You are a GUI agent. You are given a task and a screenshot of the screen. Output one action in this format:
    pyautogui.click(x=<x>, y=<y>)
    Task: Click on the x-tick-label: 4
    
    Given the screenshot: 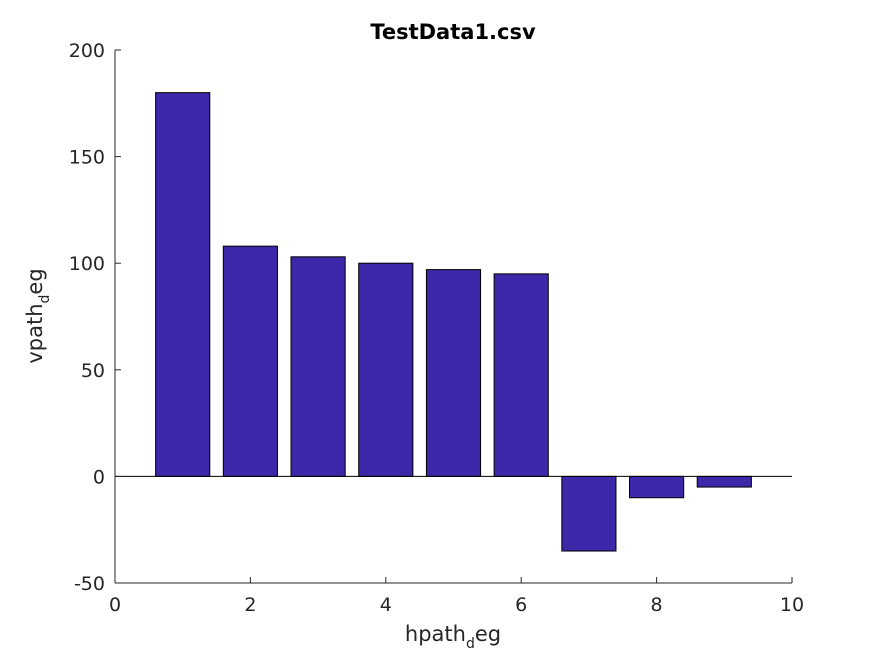 What is the action you would take?
    pyautogui.click(x=386, y=605)
    